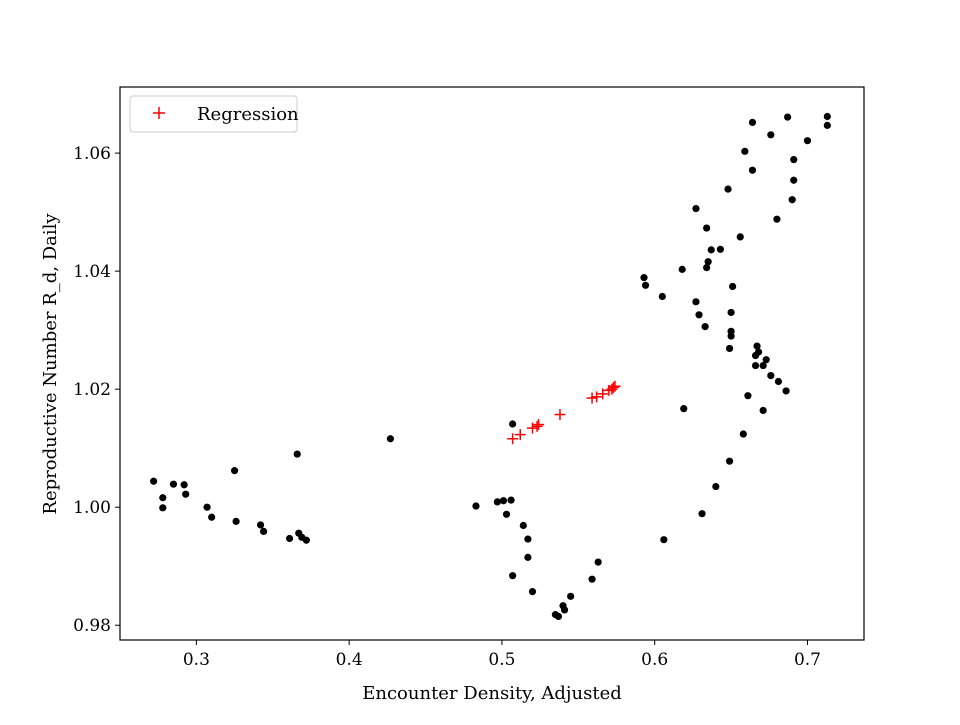 The height and width of the screenshot is (725, 960). What do you see at coordinates (92, 390) in the screenshot?
I see `y-tick-label: 1.02` at bounding box center [92, 390].